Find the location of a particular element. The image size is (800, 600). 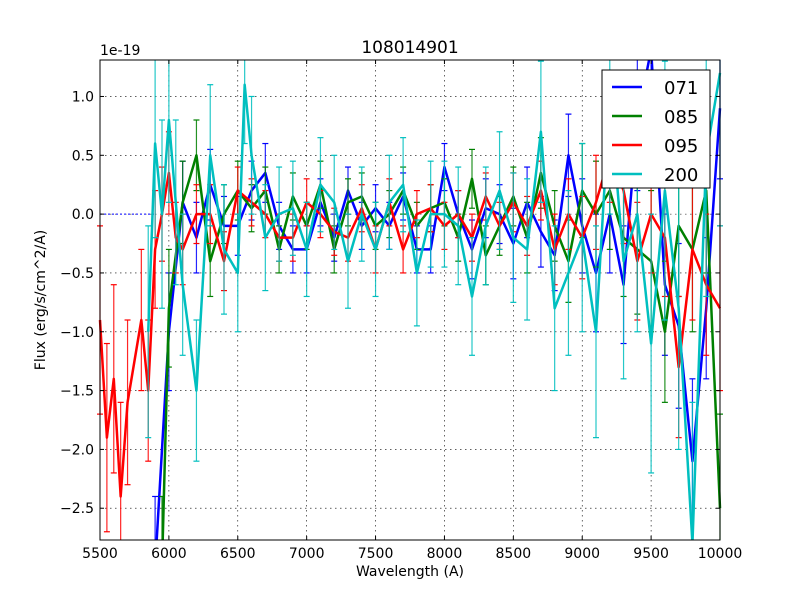

legend-label-095: 095 is located at coordinates (681, 146).